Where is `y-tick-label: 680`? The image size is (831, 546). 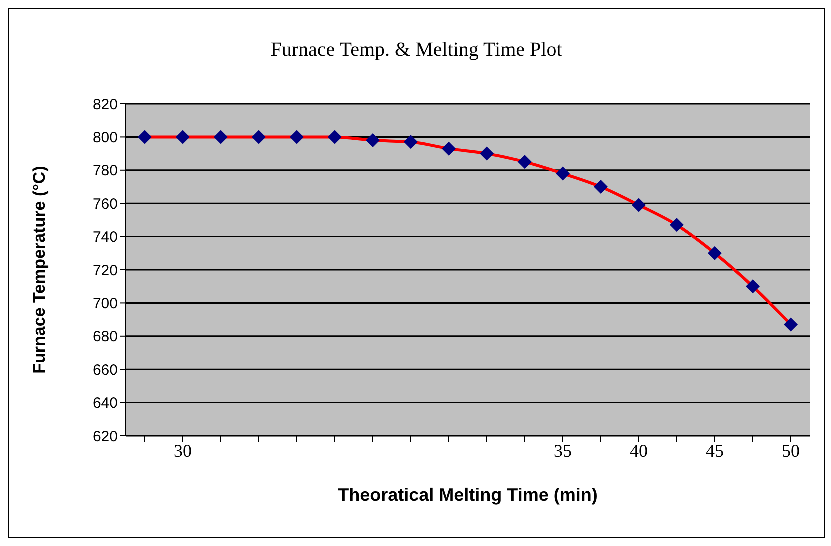
y-tick-label: 680 is located at coordinates (105, 337).